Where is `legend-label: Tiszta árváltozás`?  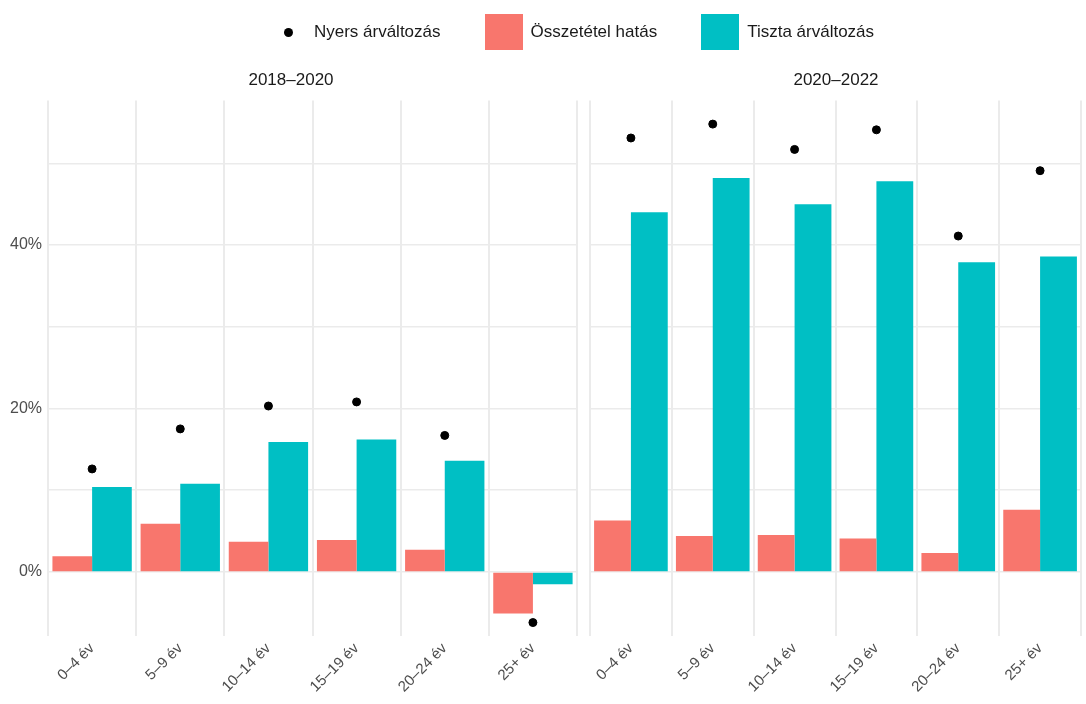
legend-label: Tiszta árváltozás is located at coordinates (811, 32).